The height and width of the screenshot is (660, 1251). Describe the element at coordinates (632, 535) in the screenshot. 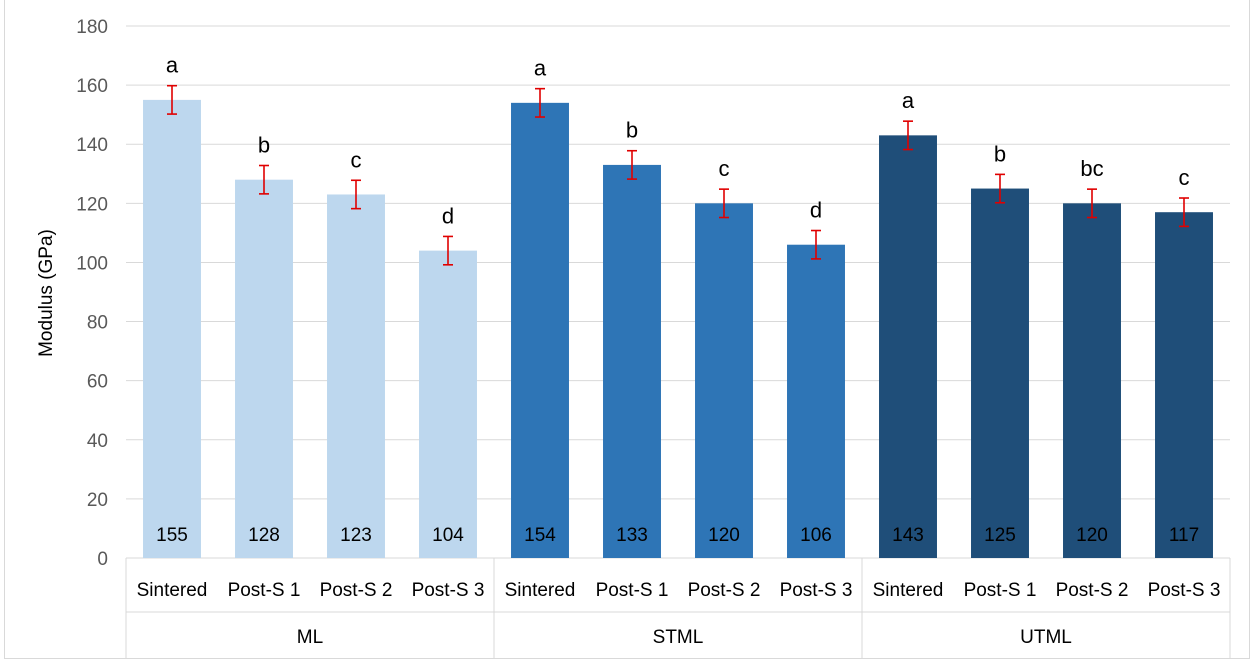

I see `data-label: 133` at that location.